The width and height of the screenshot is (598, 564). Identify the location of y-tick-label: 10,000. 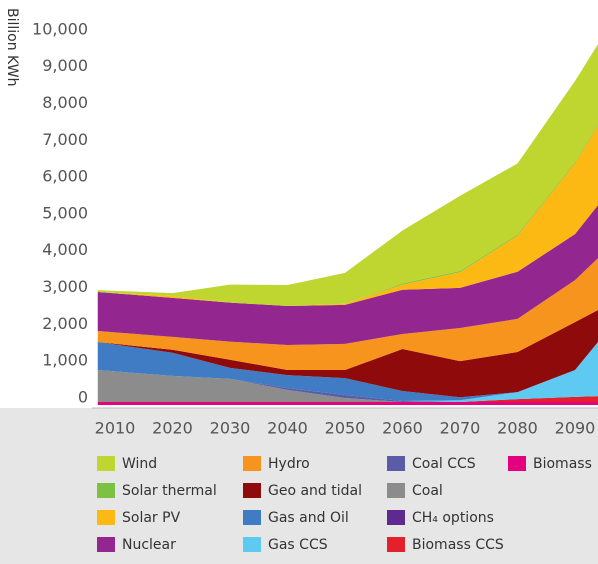
(60, 28).